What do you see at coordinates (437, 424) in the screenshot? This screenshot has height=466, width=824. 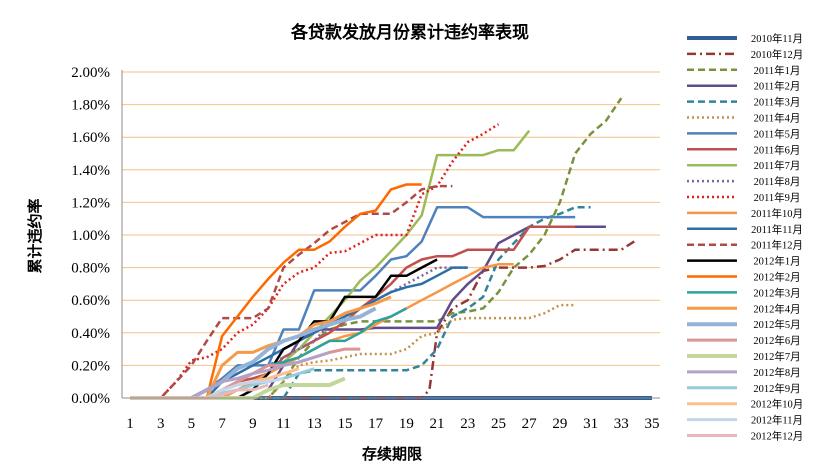 I see `x-tick-label: 21` at bounding box center [437, 424].